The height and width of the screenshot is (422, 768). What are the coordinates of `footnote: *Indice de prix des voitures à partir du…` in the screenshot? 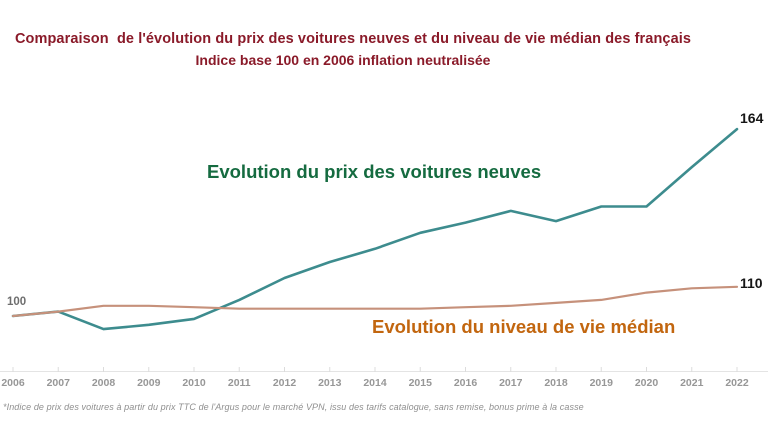 It's located at (293, 407).